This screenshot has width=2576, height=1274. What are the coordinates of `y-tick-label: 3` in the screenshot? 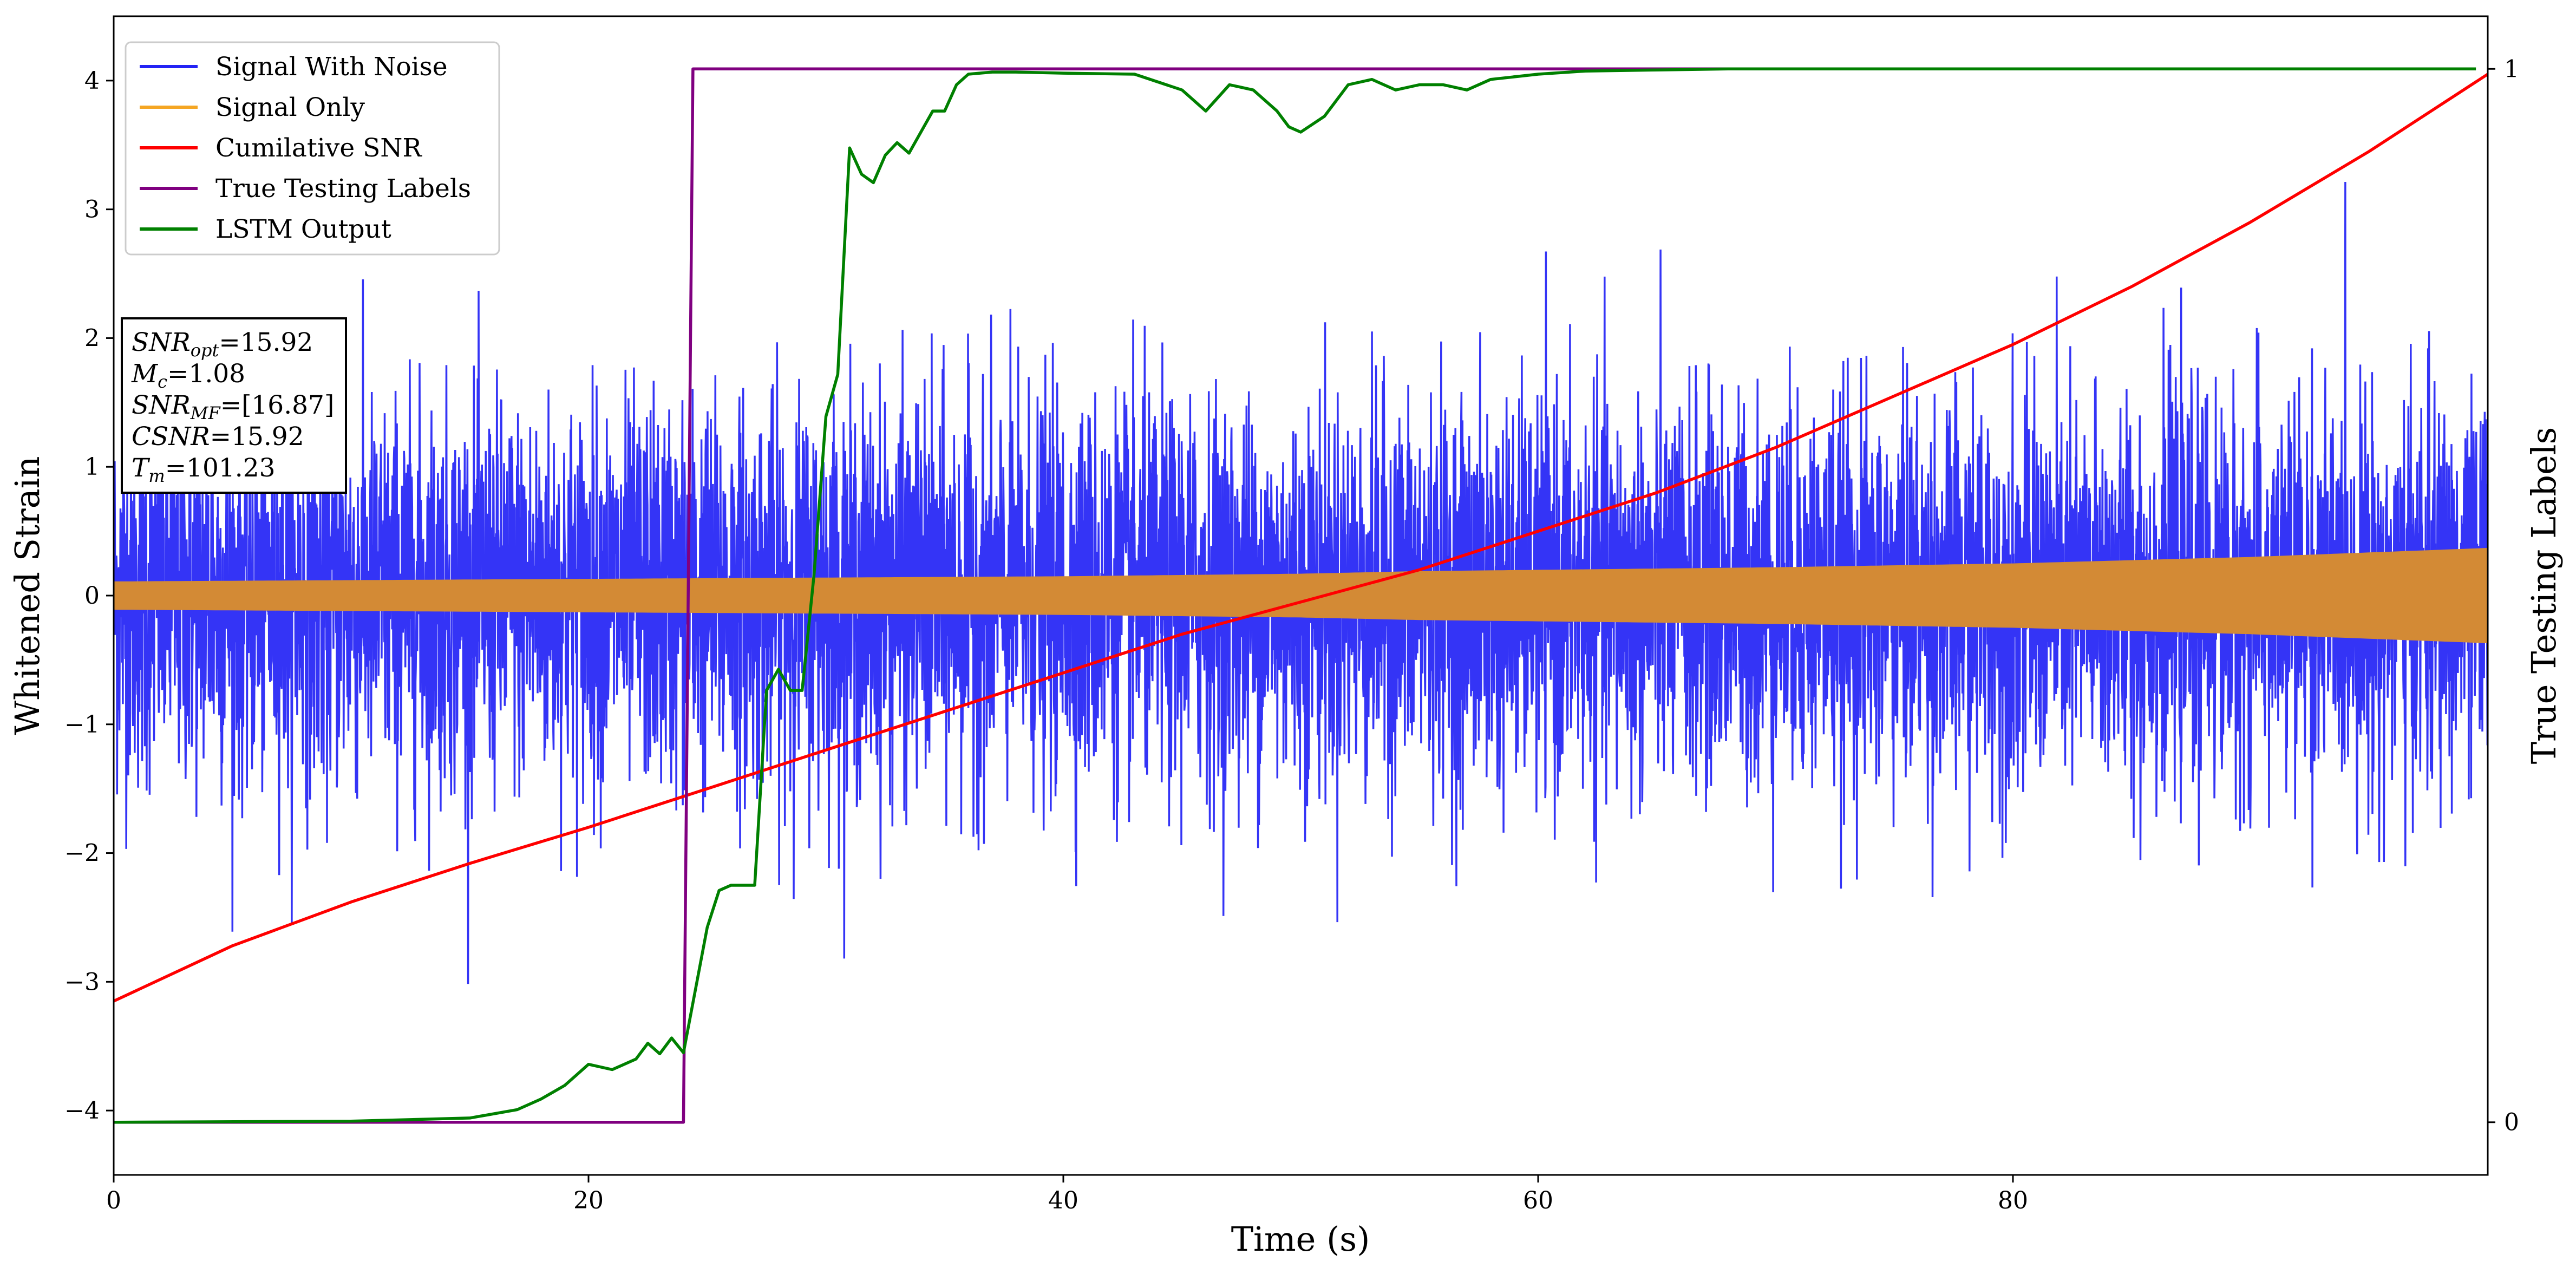 It's located at (92, 210).